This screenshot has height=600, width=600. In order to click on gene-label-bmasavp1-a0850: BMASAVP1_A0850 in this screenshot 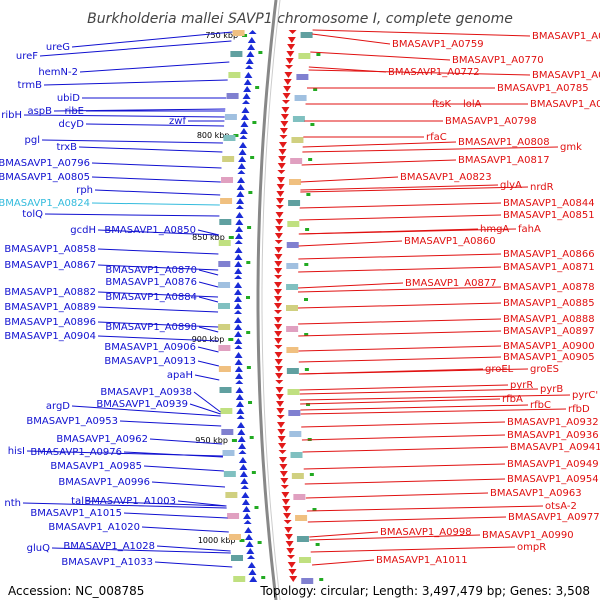, I will do `click(150, 230)`.